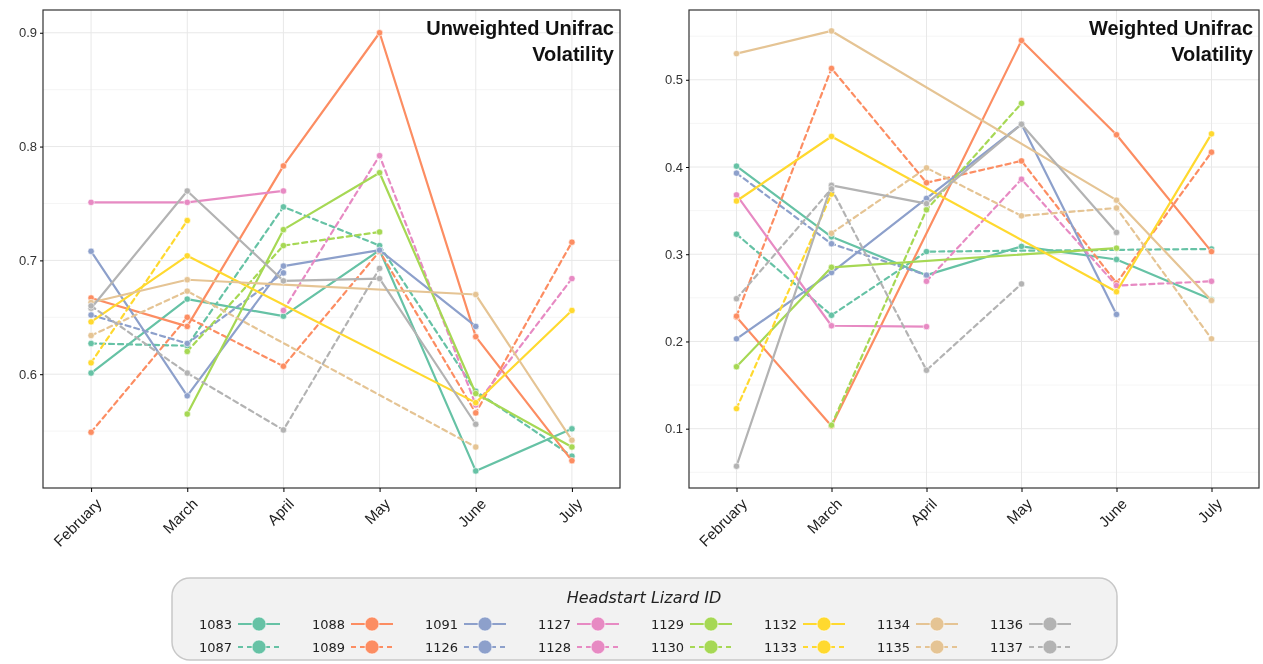 This screenshot has width=1263, height=664. What do you see at coordinates (1006, 647) in the screenshot?
I see `legend-label: 1137` at bounding box center [1006, 647].